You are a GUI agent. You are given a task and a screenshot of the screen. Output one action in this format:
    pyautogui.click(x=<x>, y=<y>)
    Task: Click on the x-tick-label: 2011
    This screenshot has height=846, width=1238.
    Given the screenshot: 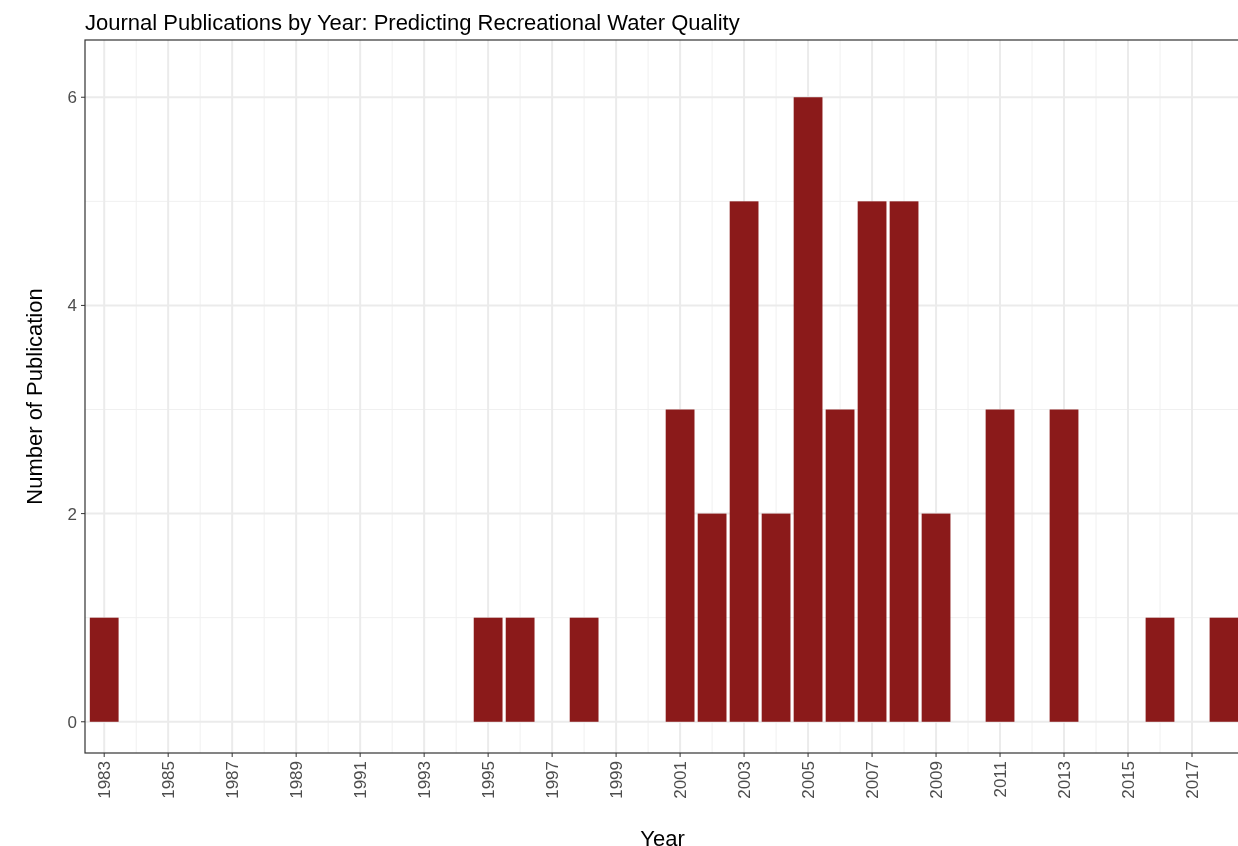 What is the action you would take?
    pyautogui.click(x=1000, y=779)
    